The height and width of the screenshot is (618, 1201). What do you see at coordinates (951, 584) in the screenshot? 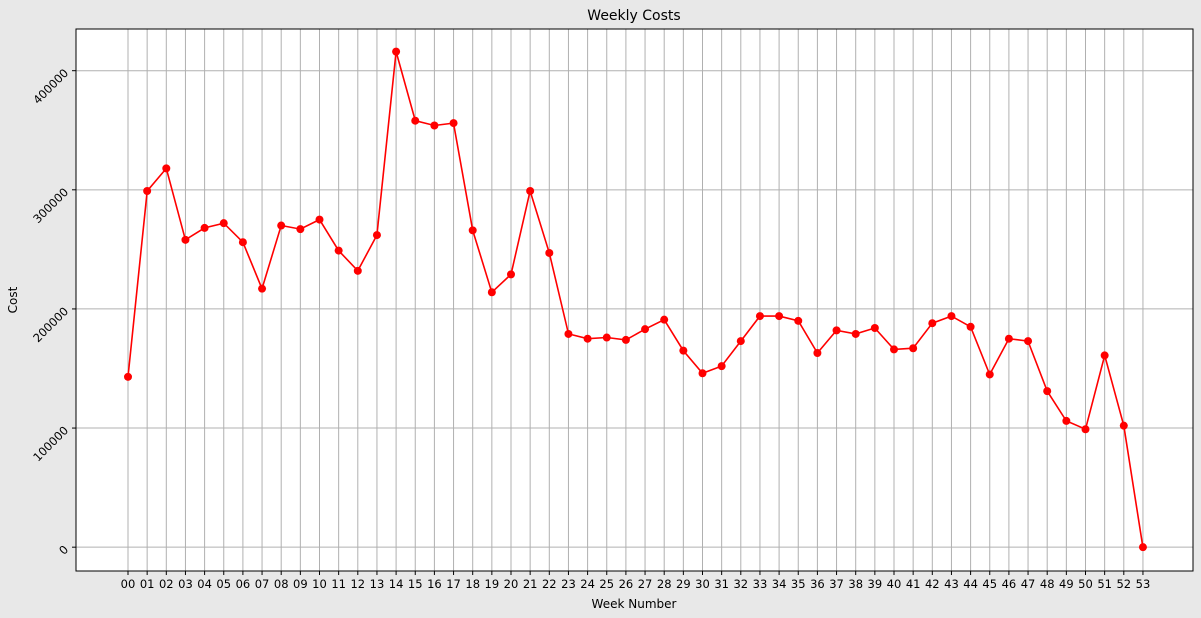
I see `x-tick-label: 43` at bounding box center [951, 584].